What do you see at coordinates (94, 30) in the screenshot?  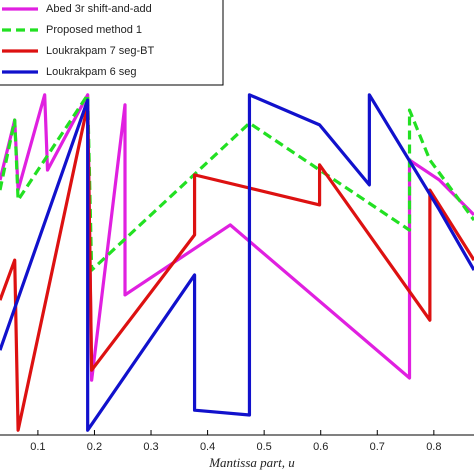 I see `legend-label: Proposed method 1` at bounding box center [94, 30].